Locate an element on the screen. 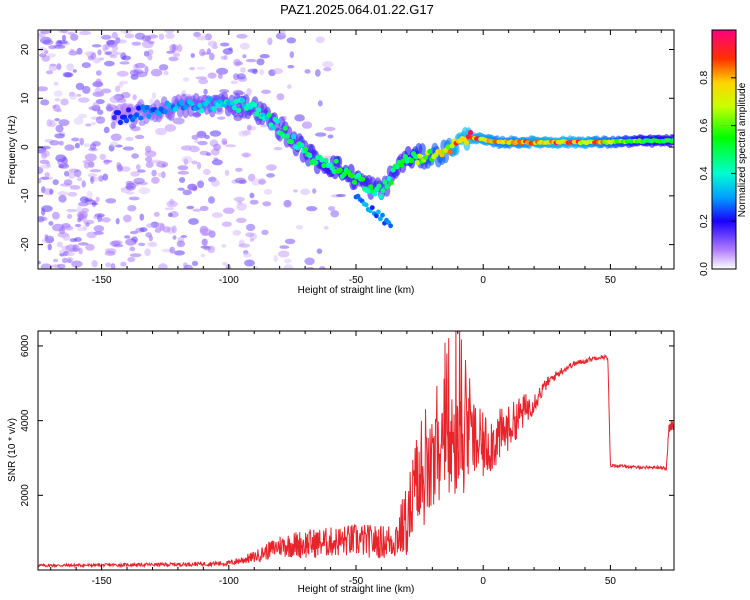 The width and height of the screenshot is (750, 600). colorbar-label: Normalized spectral amplitude is located at coordinates (742, 149).